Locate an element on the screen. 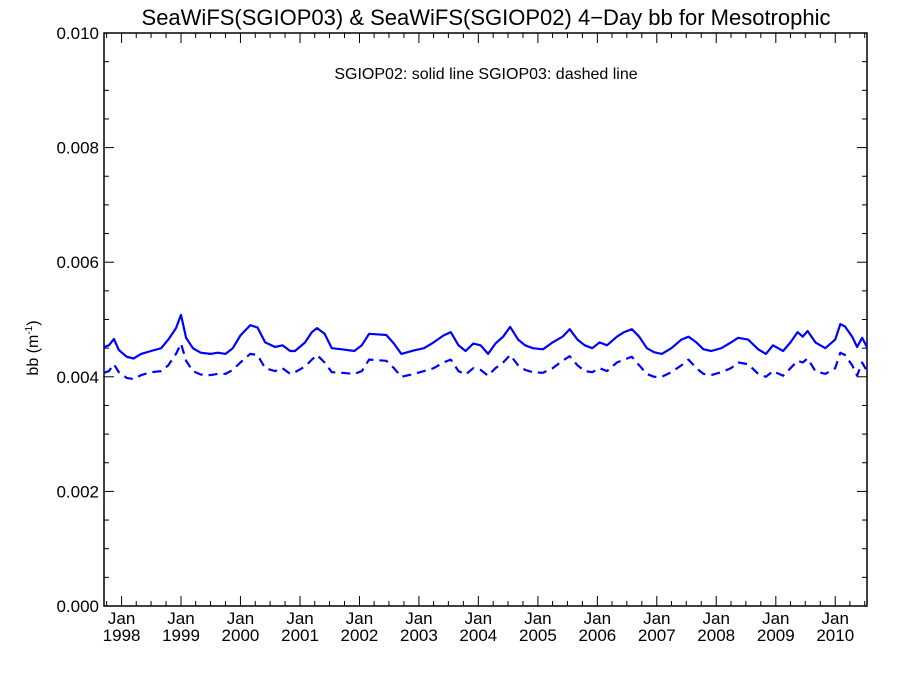 This screenshot has width=900, height=675. series-line-sgiop02 is located at coordinates (485, 336).